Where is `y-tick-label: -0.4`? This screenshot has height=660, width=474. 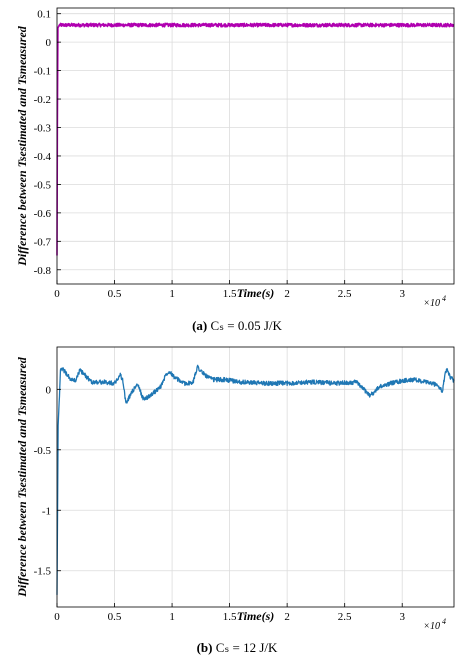 y-tick-label: -0.4 is located at coordinates (43, 157).